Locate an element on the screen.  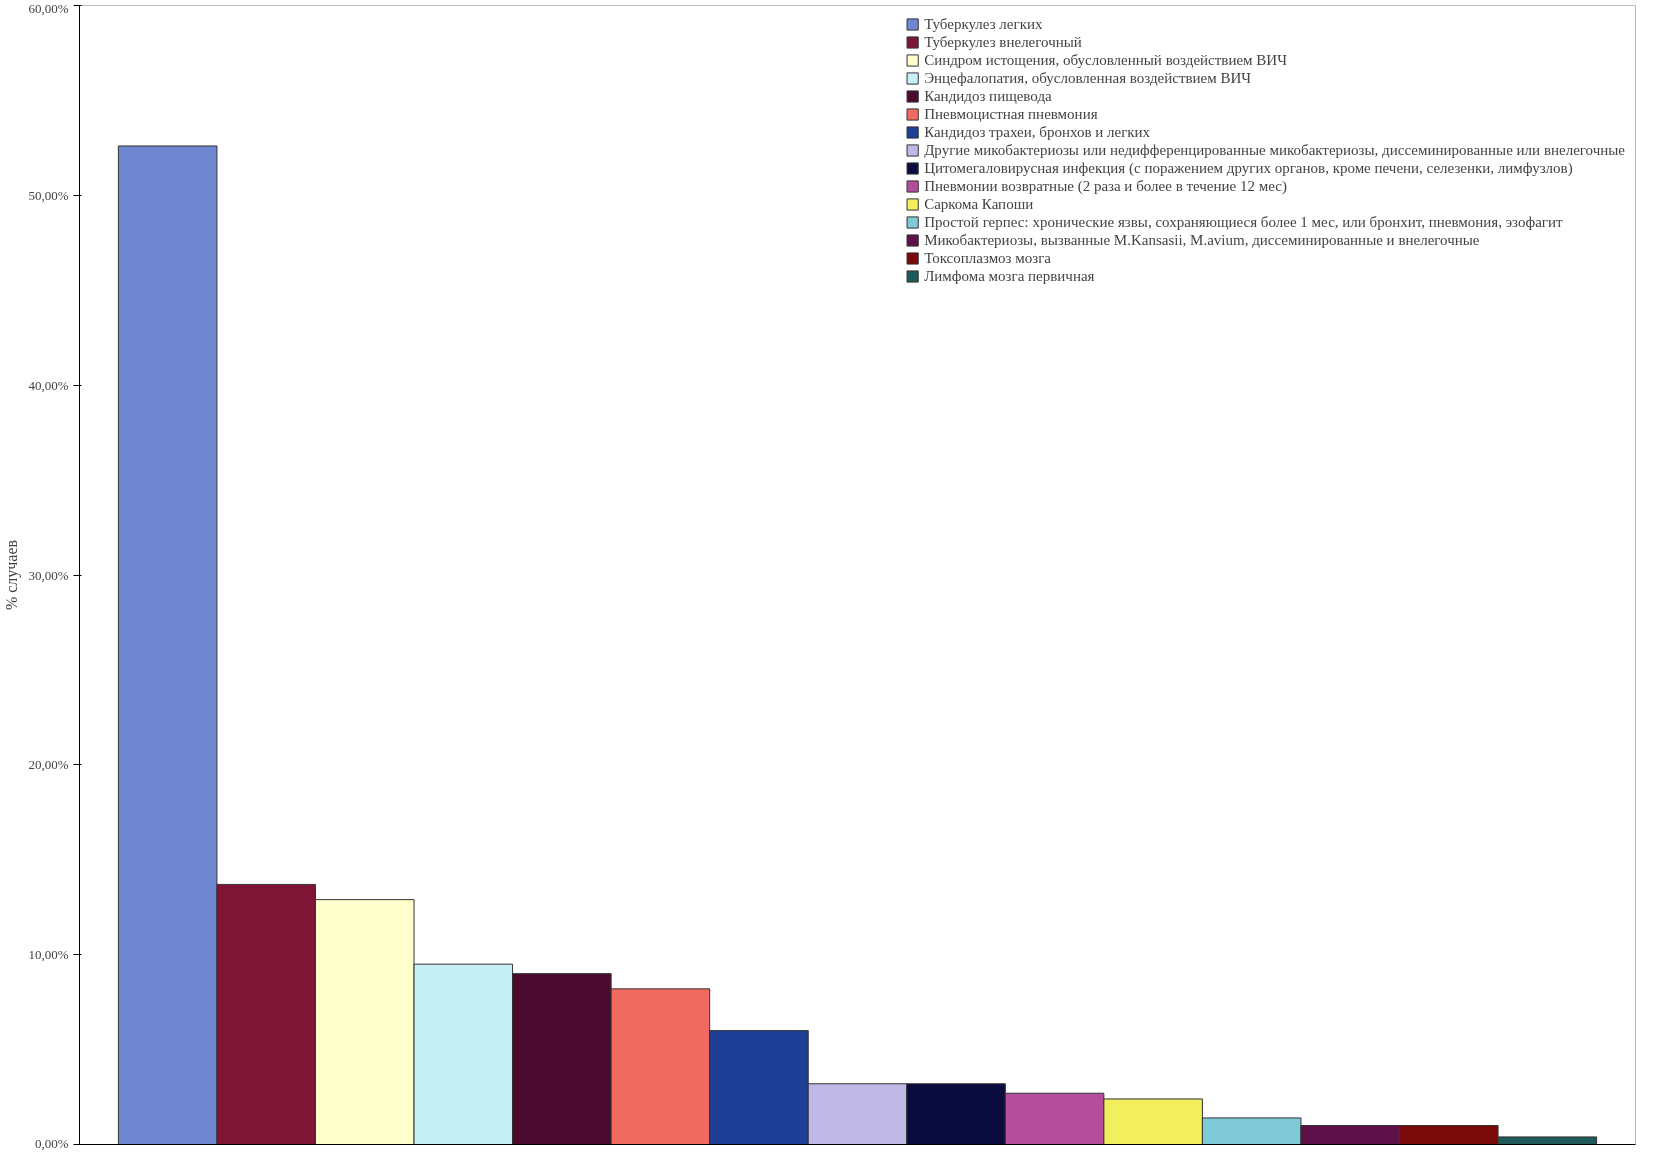
legend-label: Лимфома мозга первичная is located at coordinates (1009, 276).